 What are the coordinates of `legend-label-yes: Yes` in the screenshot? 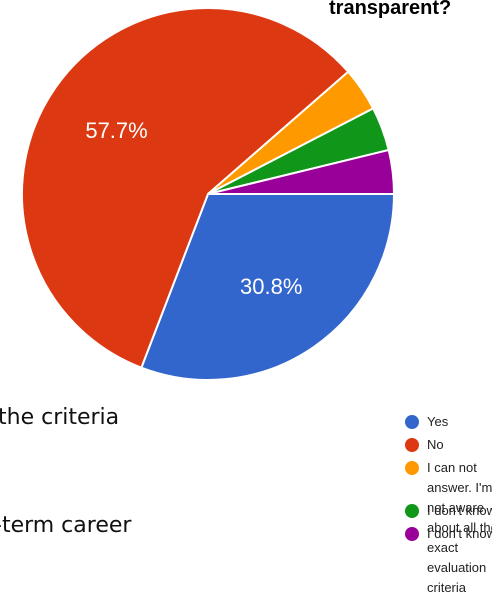 It's located at (438, 421).